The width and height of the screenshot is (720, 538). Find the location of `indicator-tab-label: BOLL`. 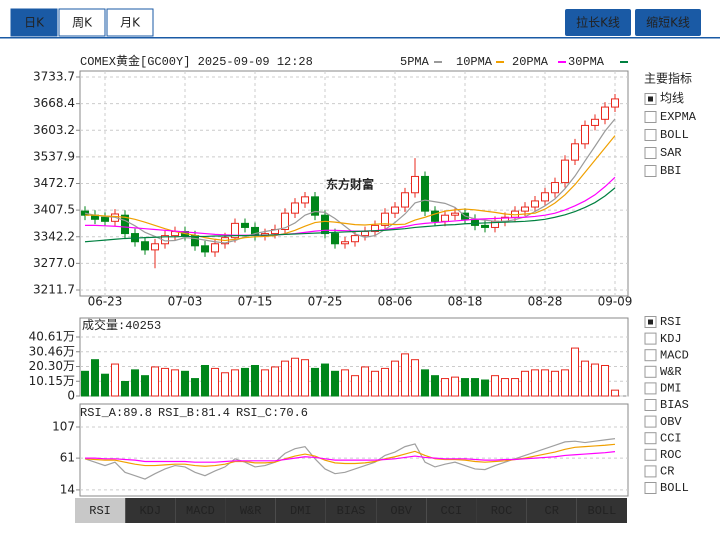

indicator-tab-label: BOLL is located at coordinates (602, 511).